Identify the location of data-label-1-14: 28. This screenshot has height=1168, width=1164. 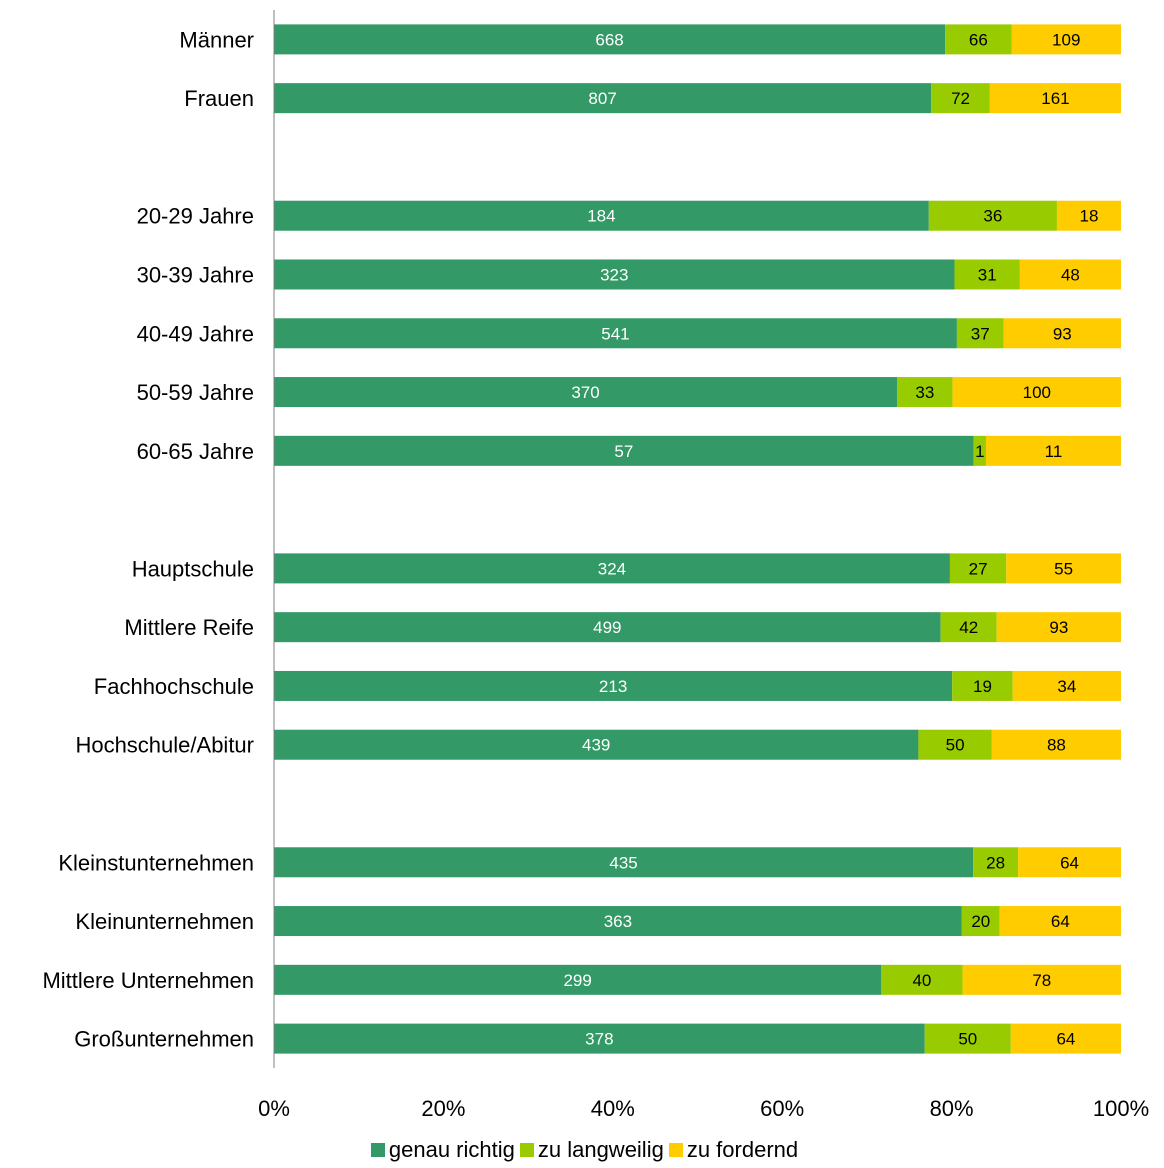
(995, 862).